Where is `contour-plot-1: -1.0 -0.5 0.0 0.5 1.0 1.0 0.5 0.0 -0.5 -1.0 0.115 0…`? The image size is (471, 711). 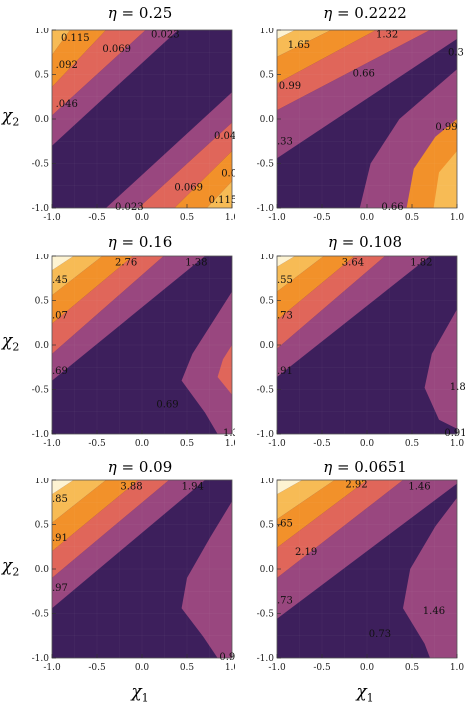
contour-plot-1: -1.0 -0.5 0.0 0.5 1.0 1.0 0.5 0.0 -0.5 -1.0 0.115 0… is located at coordinates (133, 125).